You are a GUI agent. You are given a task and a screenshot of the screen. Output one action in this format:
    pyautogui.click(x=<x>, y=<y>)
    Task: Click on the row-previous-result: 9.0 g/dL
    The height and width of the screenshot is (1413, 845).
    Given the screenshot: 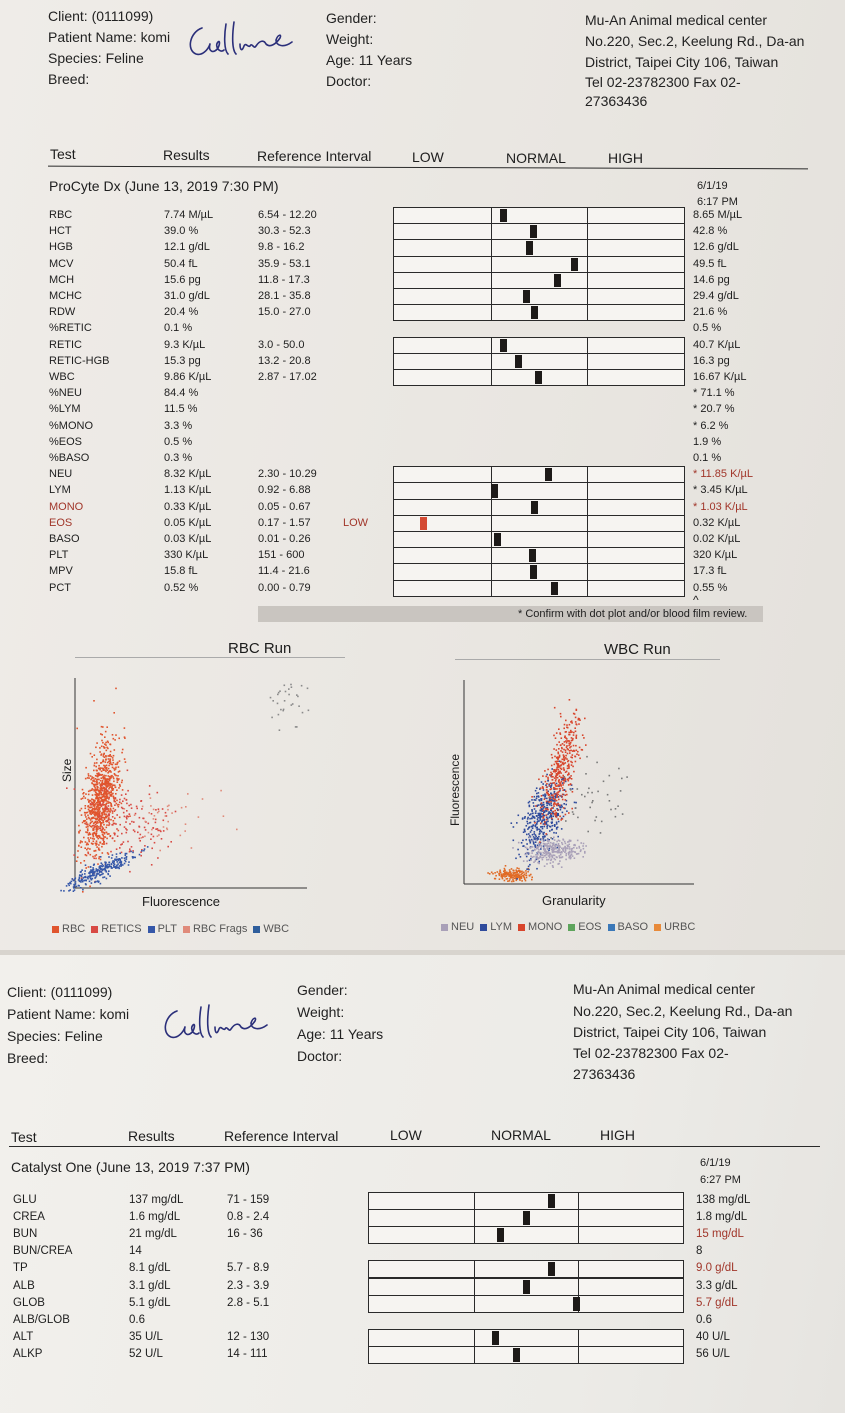 What is the action you would take?
    pyautogui.click(x=717, y=1268)
    